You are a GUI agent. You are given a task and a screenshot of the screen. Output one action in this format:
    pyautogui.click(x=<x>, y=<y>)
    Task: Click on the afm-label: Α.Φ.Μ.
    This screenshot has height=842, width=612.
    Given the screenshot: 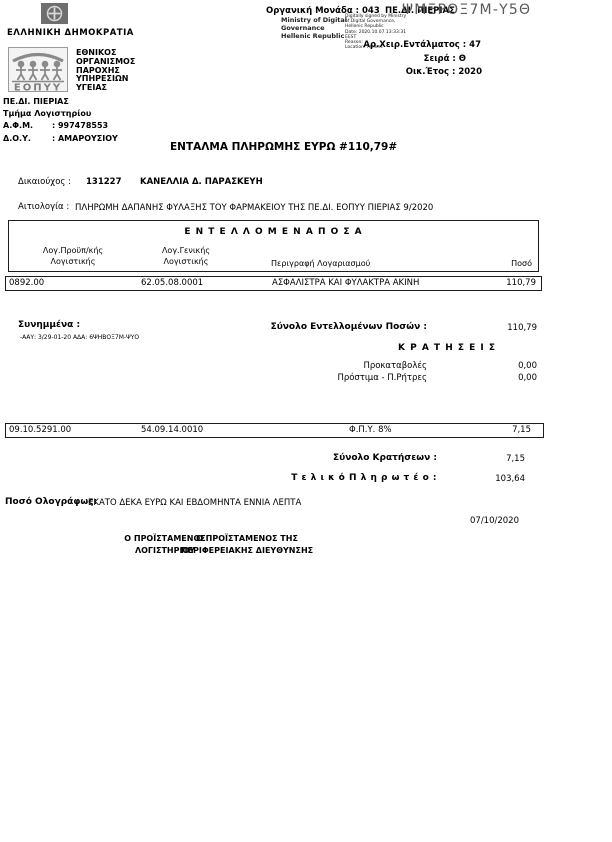 What is the action you would take?
    pyautogui.click(x=18, y=125)
    